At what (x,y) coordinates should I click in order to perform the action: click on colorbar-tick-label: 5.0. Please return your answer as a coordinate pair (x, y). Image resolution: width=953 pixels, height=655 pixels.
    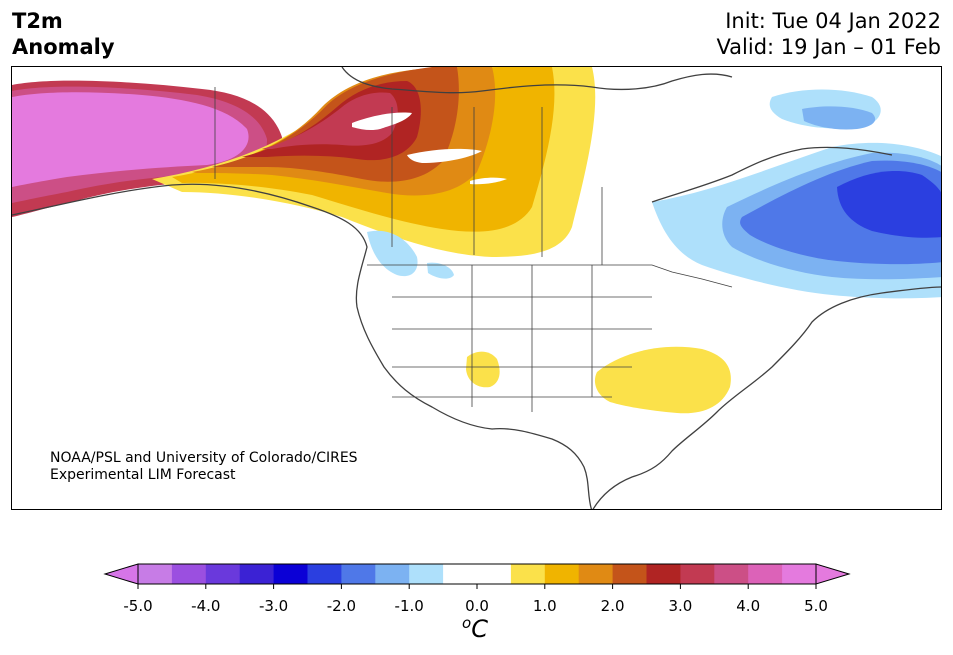
    Looking at the image, I should click on (816, 606).